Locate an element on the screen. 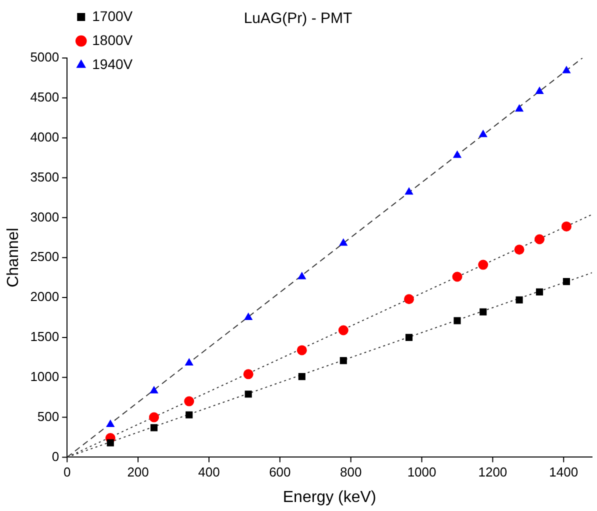 This screenshot has height=511, width=597. y-tick-label: 5000 is located at coordinates (45, 57).